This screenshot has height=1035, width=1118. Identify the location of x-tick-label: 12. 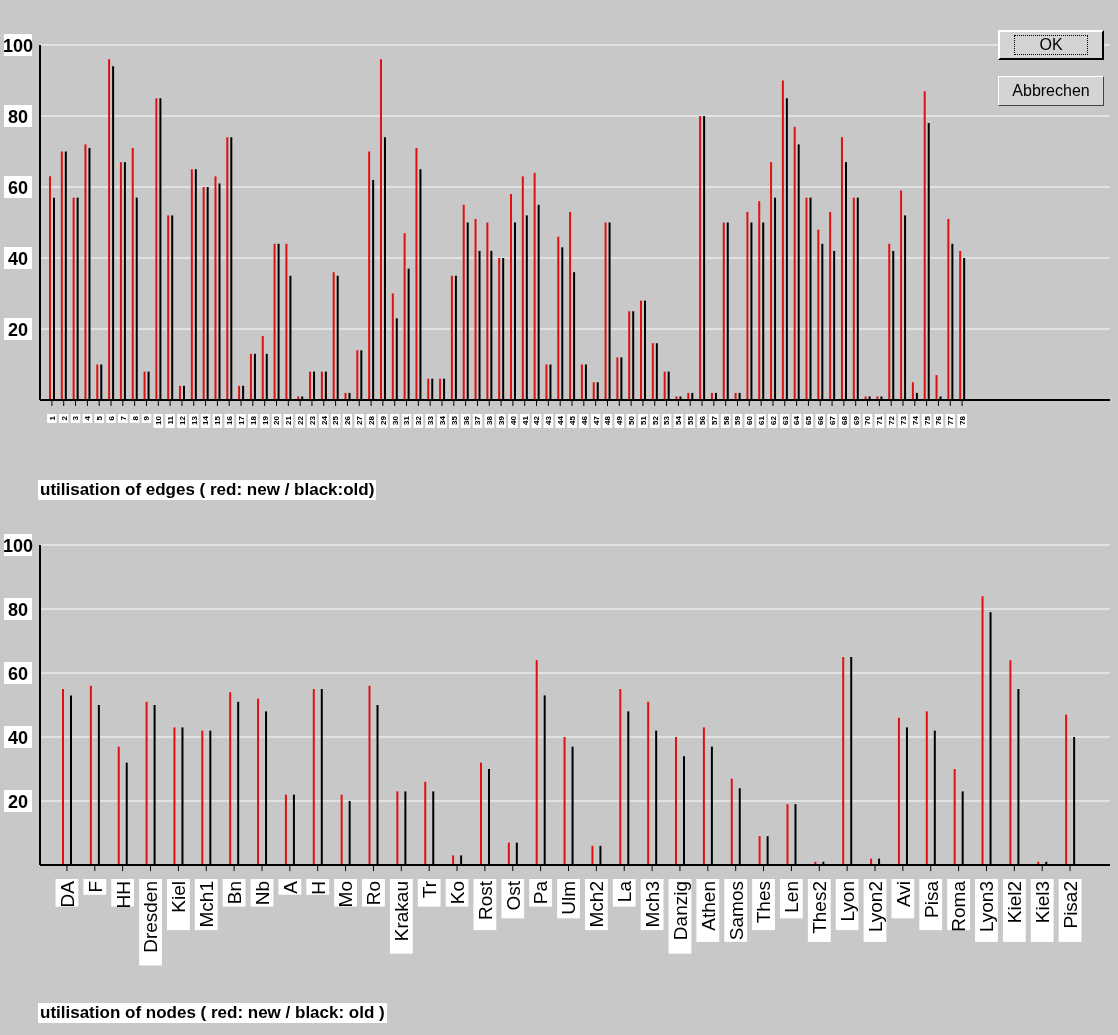
(182, 420).